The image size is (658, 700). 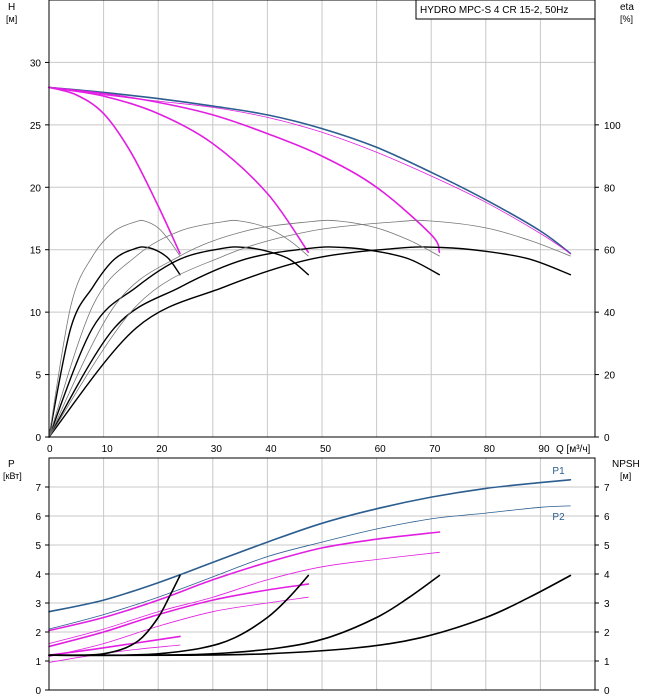 What do you see at coordinates (494, 10) in the screenshot?
I see `title-box-text: HYDRO MPC-S 4 CR 15-2, 50Hz` at bounding box center [494, 10].